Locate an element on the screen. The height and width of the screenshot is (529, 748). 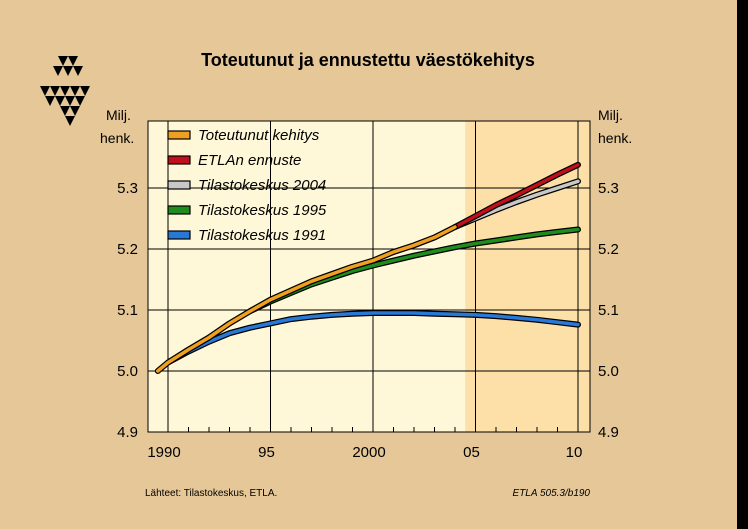
y-tick-label-left: 5.0 is located at coordinates (127, 371).